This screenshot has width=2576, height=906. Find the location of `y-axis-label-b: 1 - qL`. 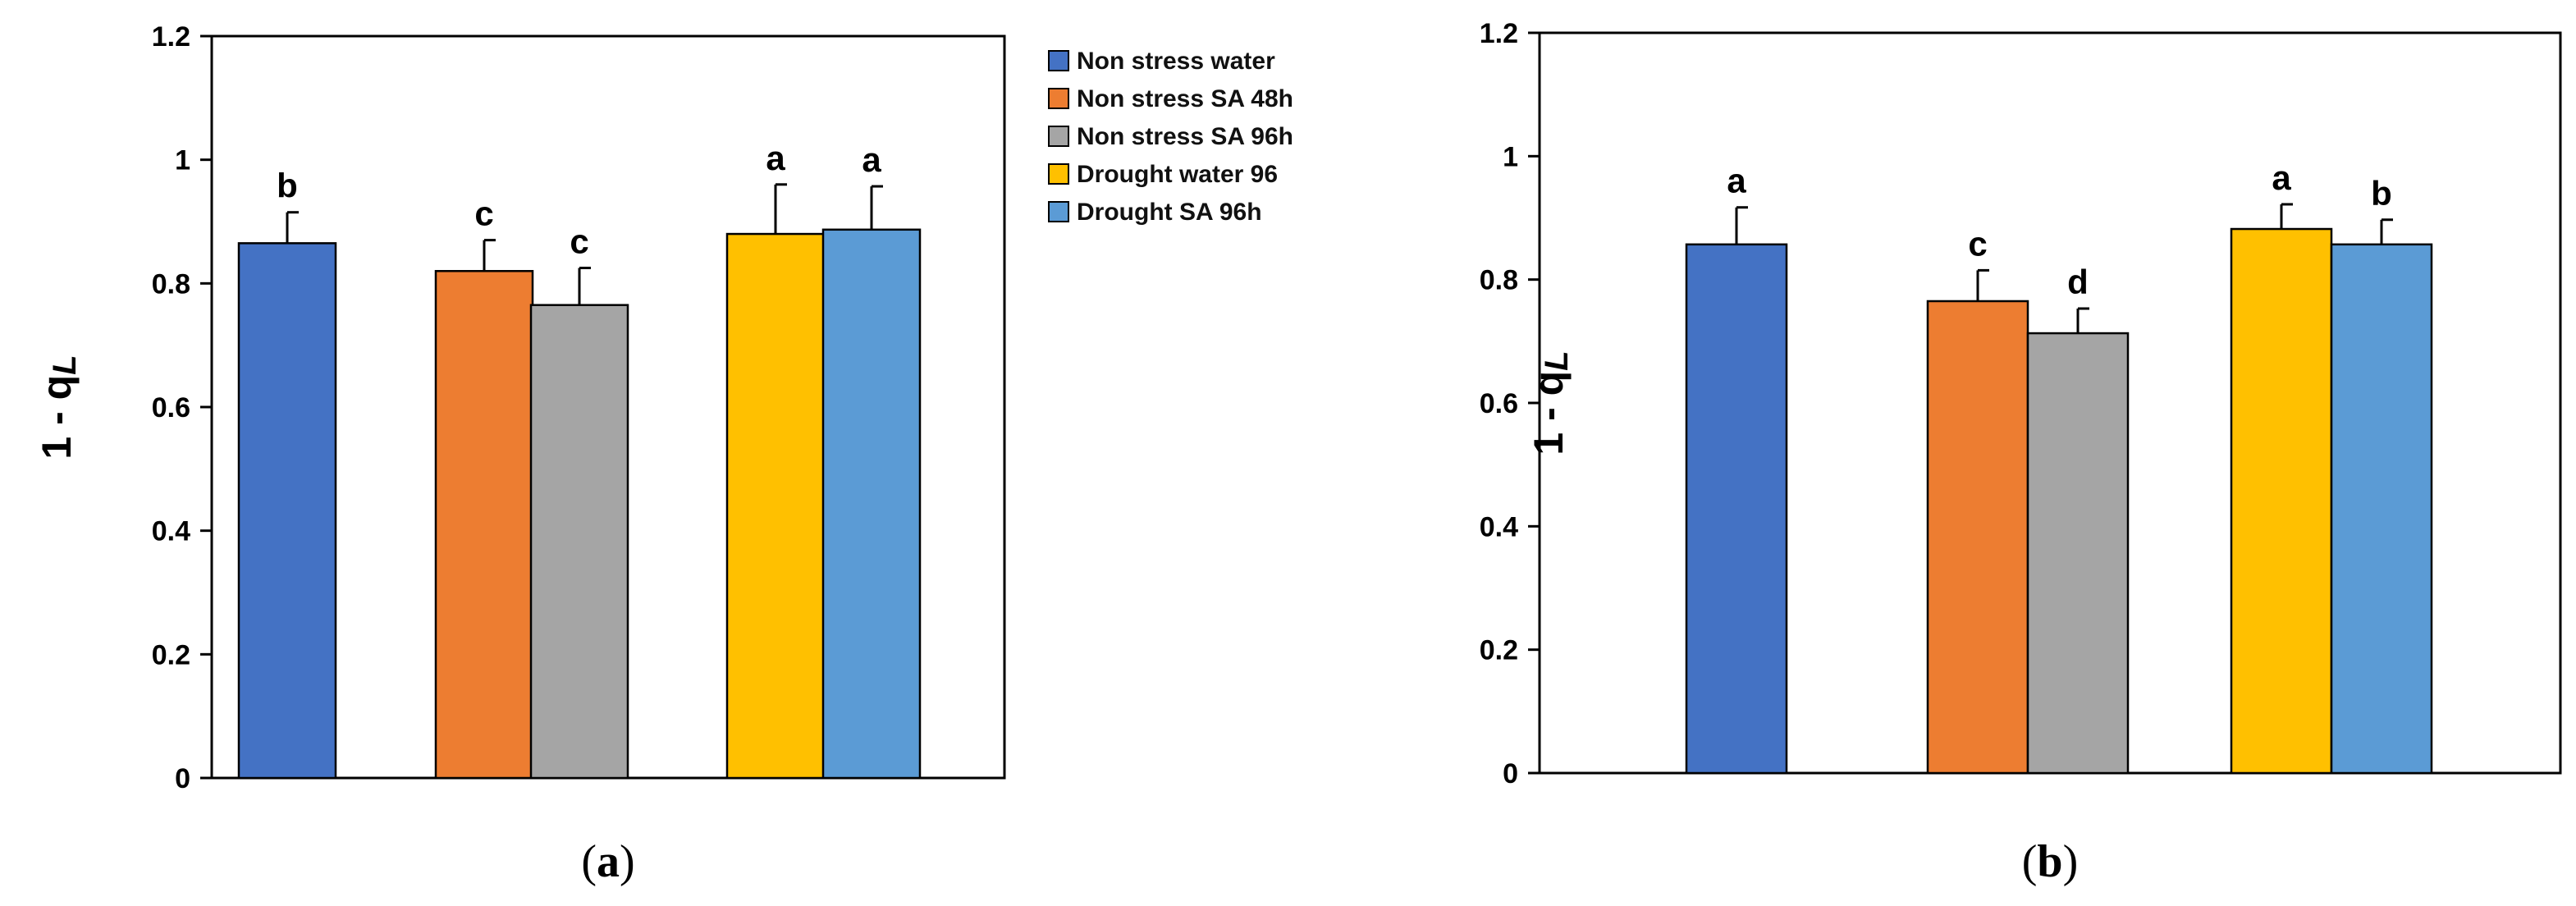

y-axis-label-b: 1 - qL is located at coordinates (1550, 402).